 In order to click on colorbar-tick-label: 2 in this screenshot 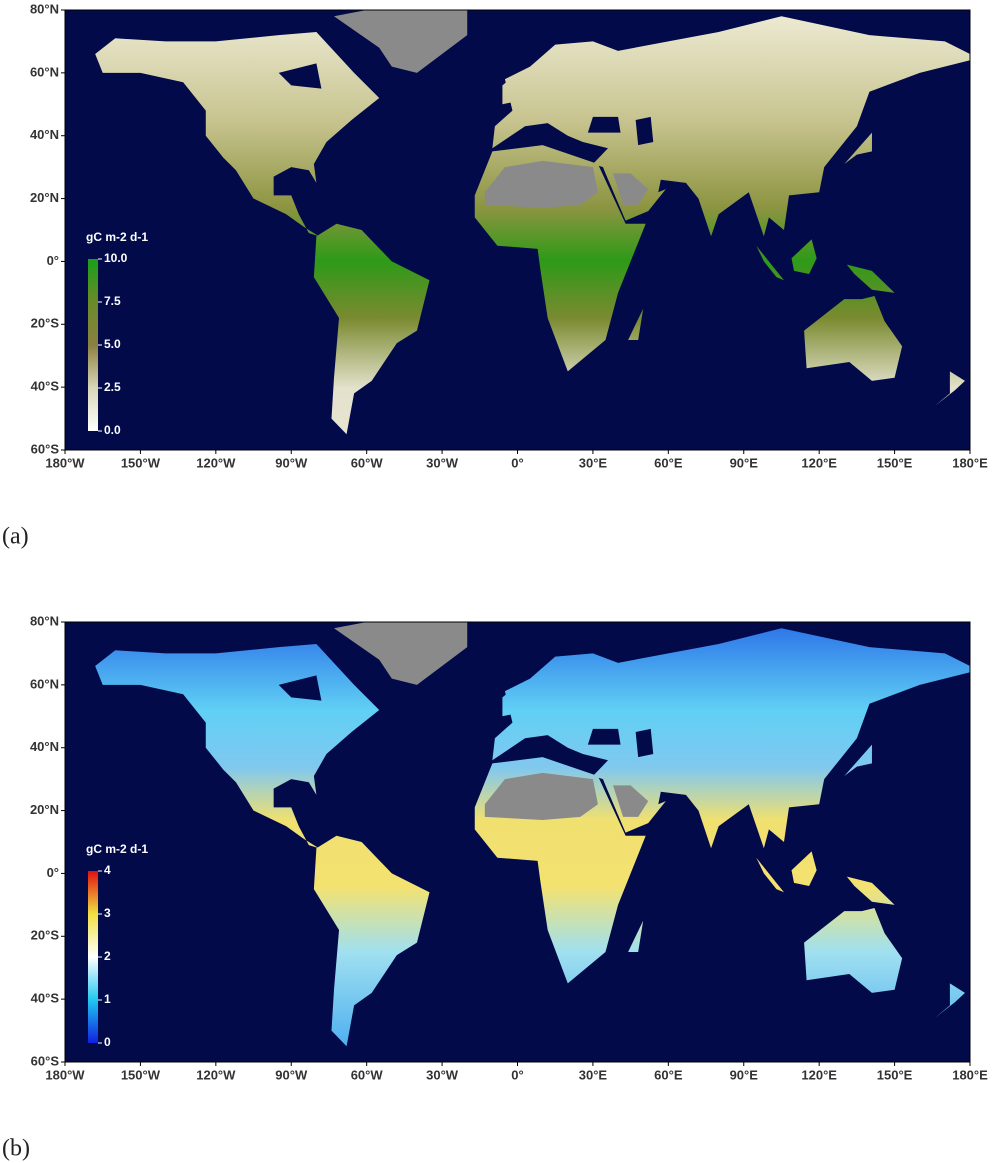, I will do `click(107, 956)`.